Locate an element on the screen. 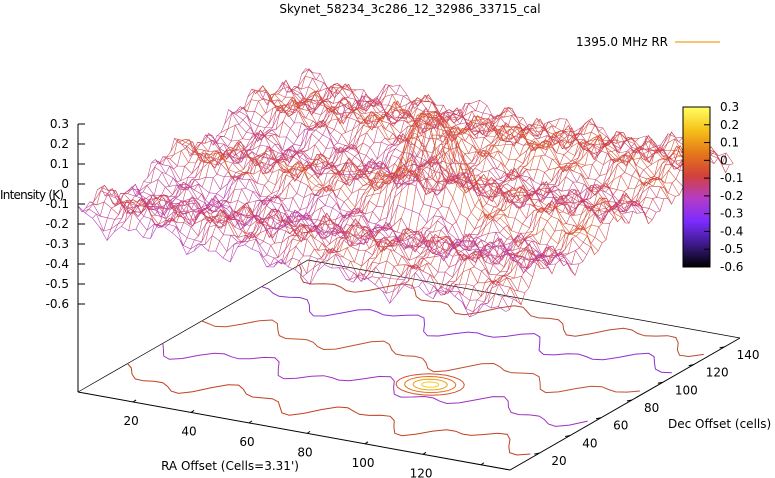 Image resolution: width=775 pixels, height=478 pixels. y-tick-label: 80 is located at coordinates (651, 408).